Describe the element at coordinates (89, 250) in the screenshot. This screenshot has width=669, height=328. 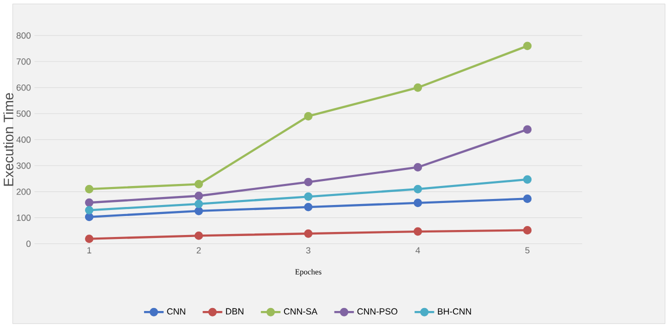
I see `x-tick-label: 1` at that location.